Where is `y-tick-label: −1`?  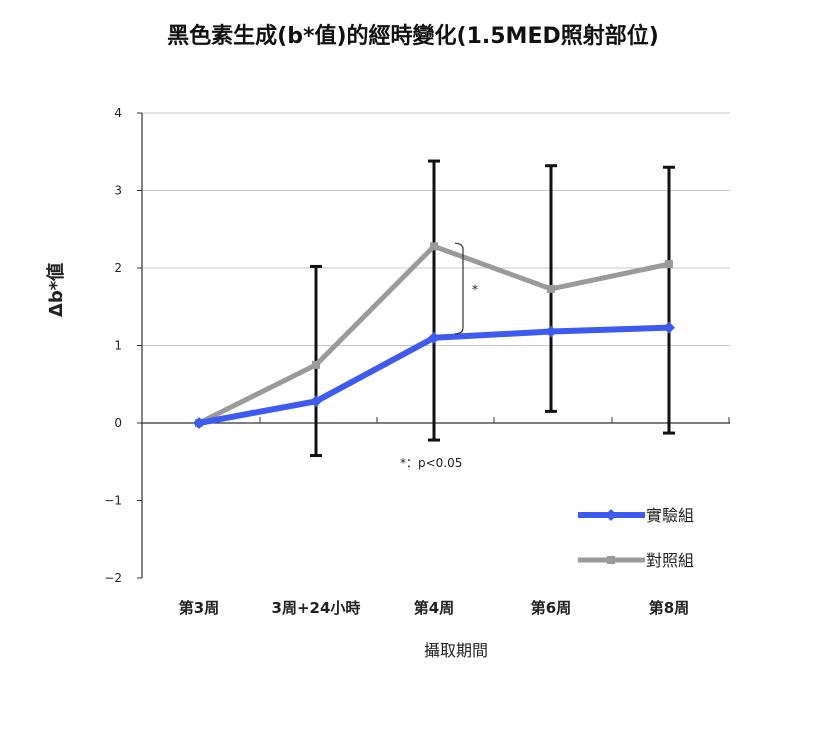
y-tick-label: −1 is located at coordinates (113, 501).